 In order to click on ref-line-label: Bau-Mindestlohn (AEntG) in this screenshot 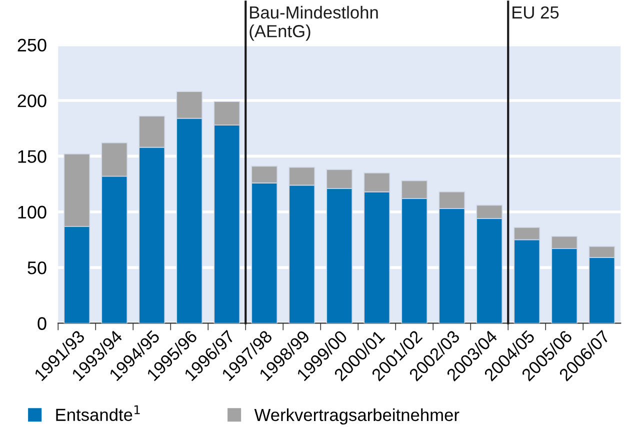, I will do `click(314, 23)`.